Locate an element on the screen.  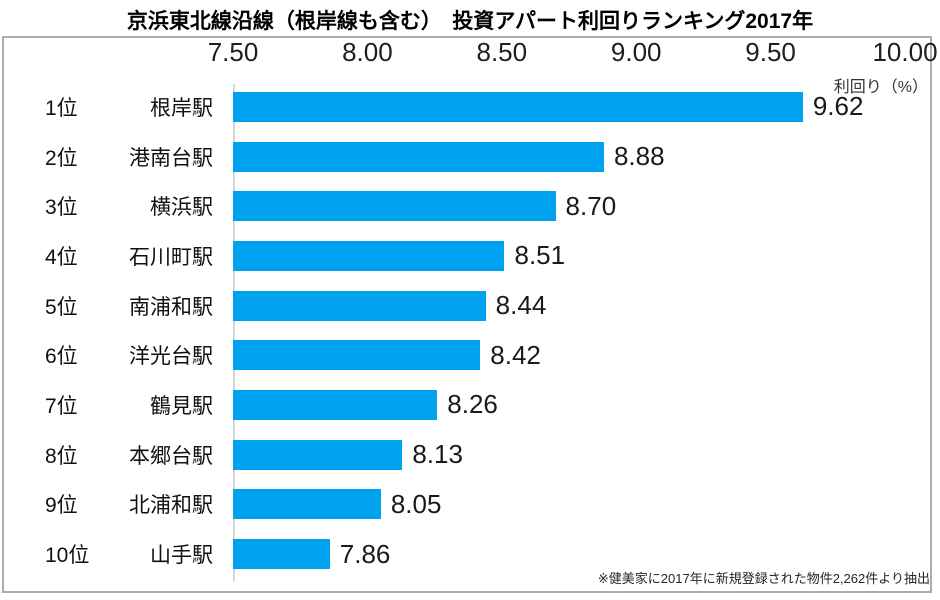
table-row: 1位 根岸駅 9.62 is located at coordinates (470, 107).